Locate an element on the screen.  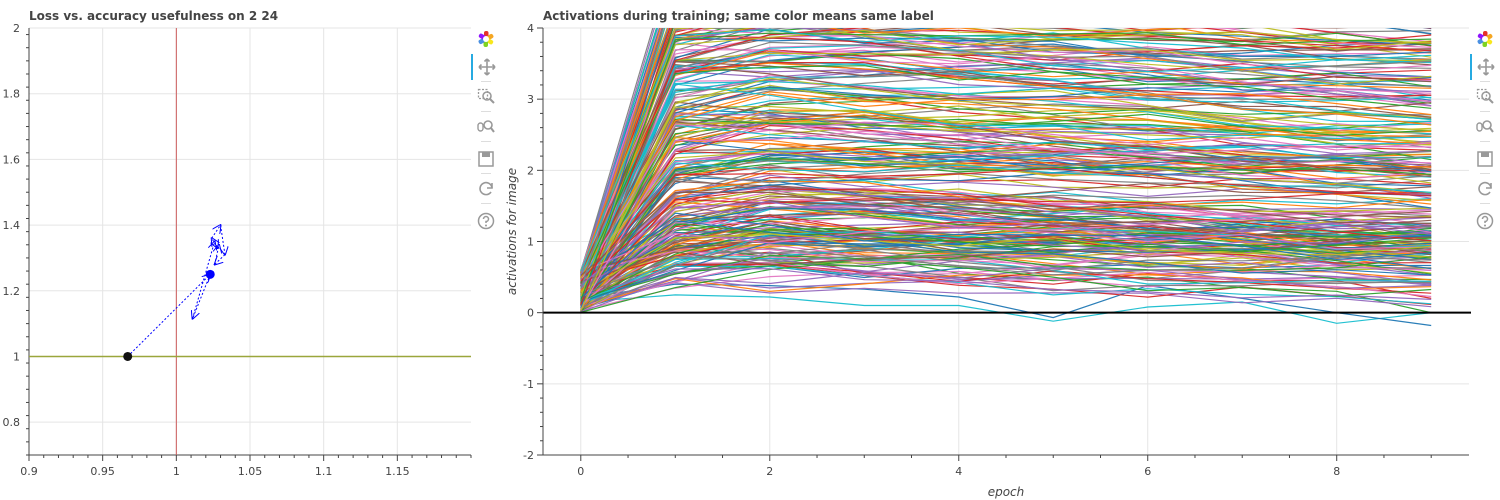
current-point is located at coordinates (210, 274).